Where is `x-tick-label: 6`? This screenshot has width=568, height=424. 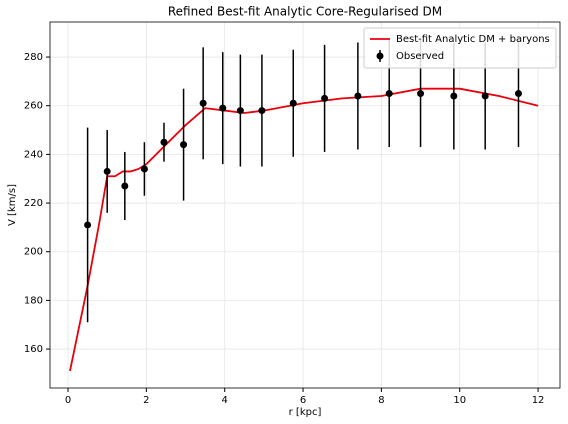
x-tick-label: 6 is located at coordinates (303, 400).